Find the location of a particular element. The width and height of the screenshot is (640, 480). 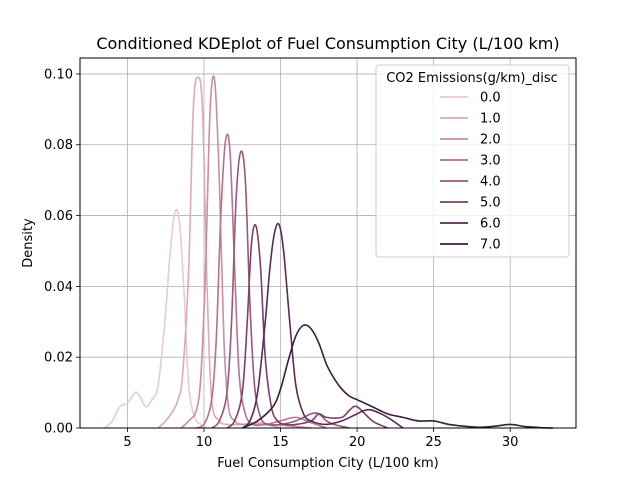

legend-label: 7.0 is located at coordinates (490, 245).